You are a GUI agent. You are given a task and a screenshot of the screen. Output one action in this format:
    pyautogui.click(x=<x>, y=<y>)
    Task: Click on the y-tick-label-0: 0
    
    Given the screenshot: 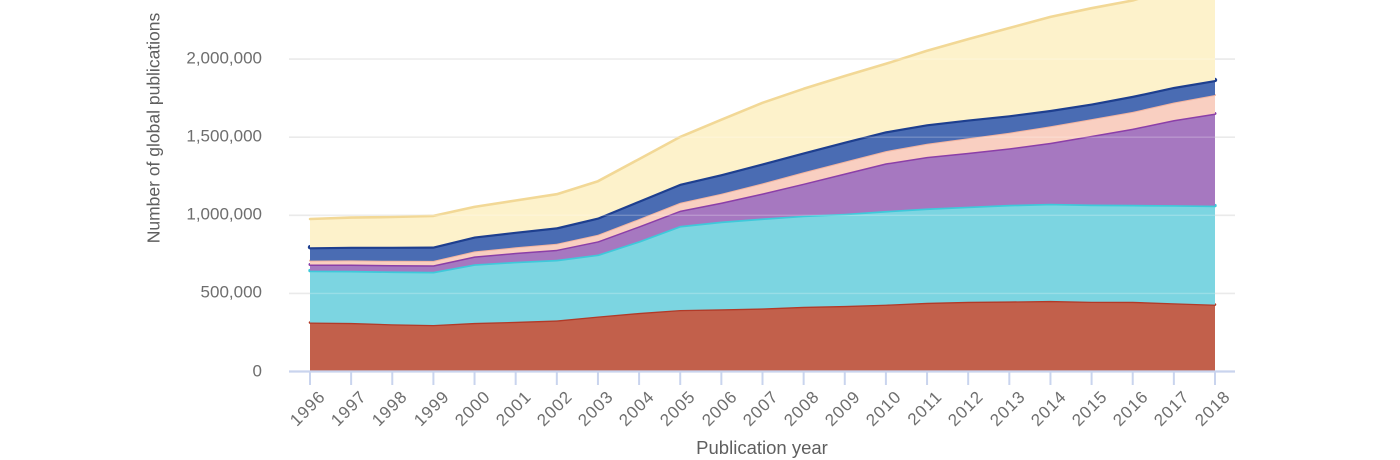 What is the action you would take?
    pyautogui.click(x=257, y=371)
    